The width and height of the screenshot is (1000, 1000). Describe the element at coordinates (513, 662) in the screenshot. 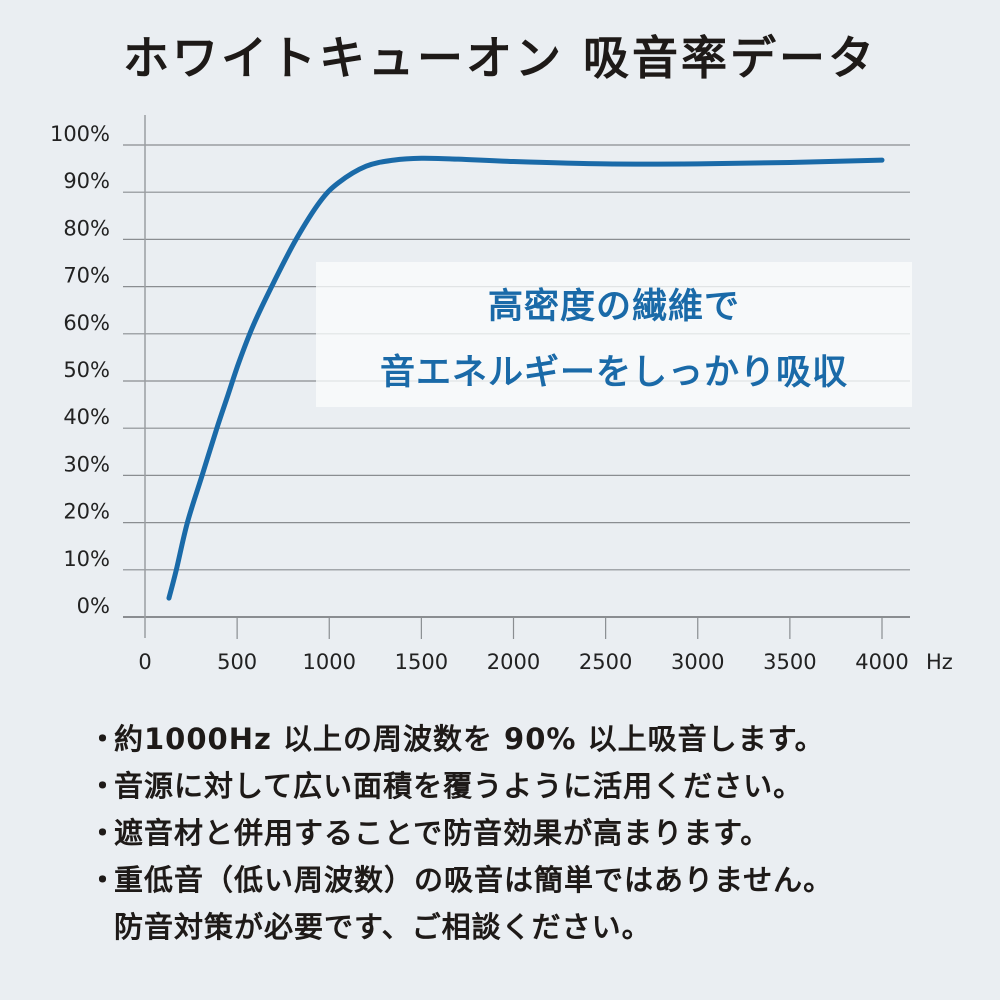

I see `x-tick-label: 2000` at that location.